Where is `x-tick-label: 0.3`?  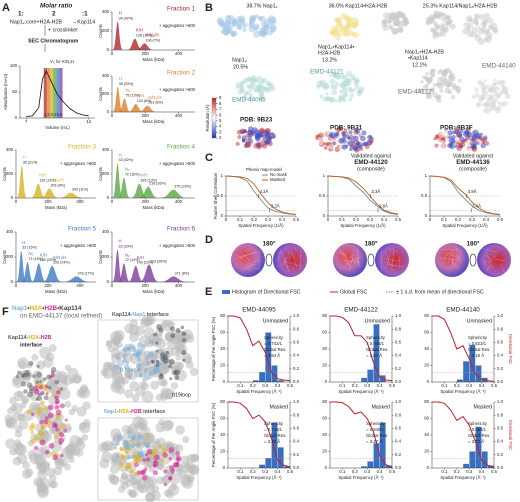 x-tick-label: 0.3 is located at coordinates (469, 471).